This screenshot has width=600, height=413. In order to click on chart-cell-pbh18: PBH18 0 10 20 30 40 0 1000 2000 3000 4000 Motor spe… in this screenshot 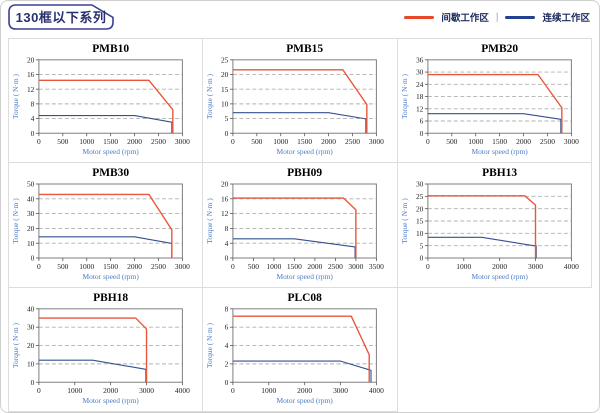, I will do `click(106, 350)`.